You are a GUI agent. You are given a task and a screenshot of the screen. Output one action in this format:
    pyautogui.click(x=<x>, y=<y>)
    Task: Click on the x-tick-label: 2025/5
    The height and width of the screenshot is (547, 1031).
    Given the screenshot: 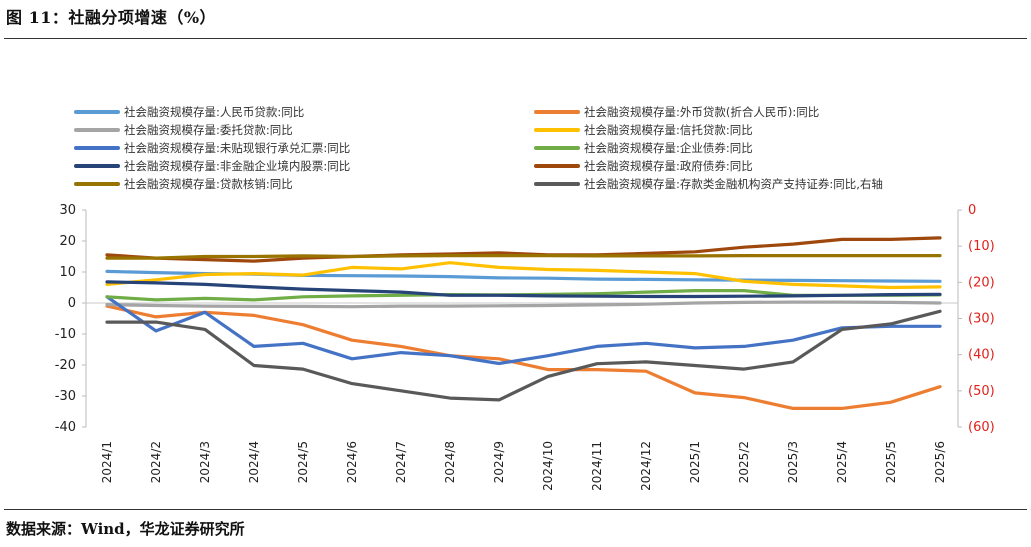 What is the action you would take?
    pyautogui.click(x=891, y=462)
    